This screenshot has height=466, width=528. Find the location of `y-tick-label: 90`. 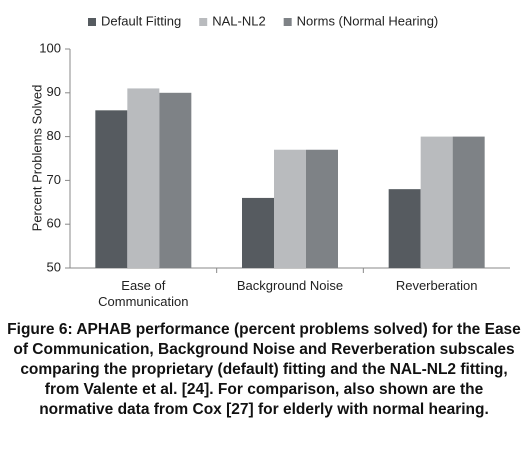

y-tick-label: 90 is located at coordinates (54, 91).